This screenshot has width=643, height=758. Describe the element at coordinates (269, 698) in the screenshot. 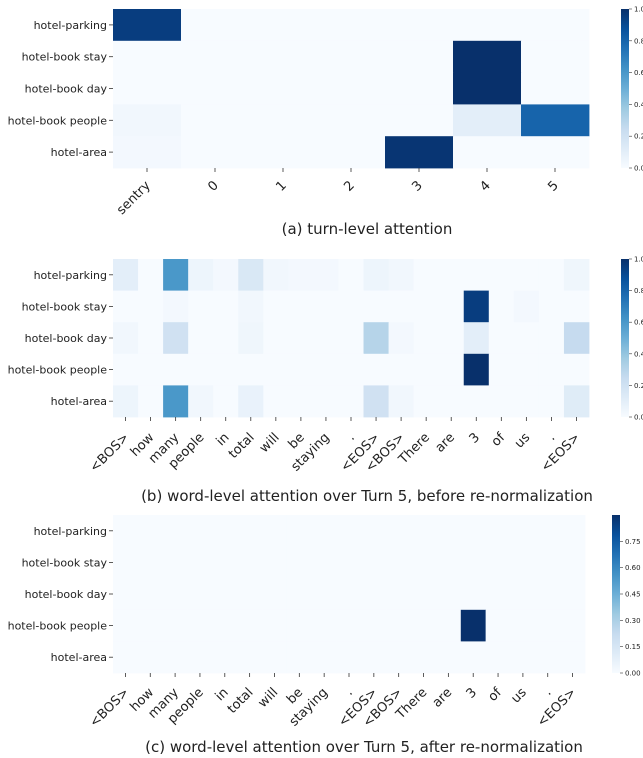

I see `column-label: will` at that location.